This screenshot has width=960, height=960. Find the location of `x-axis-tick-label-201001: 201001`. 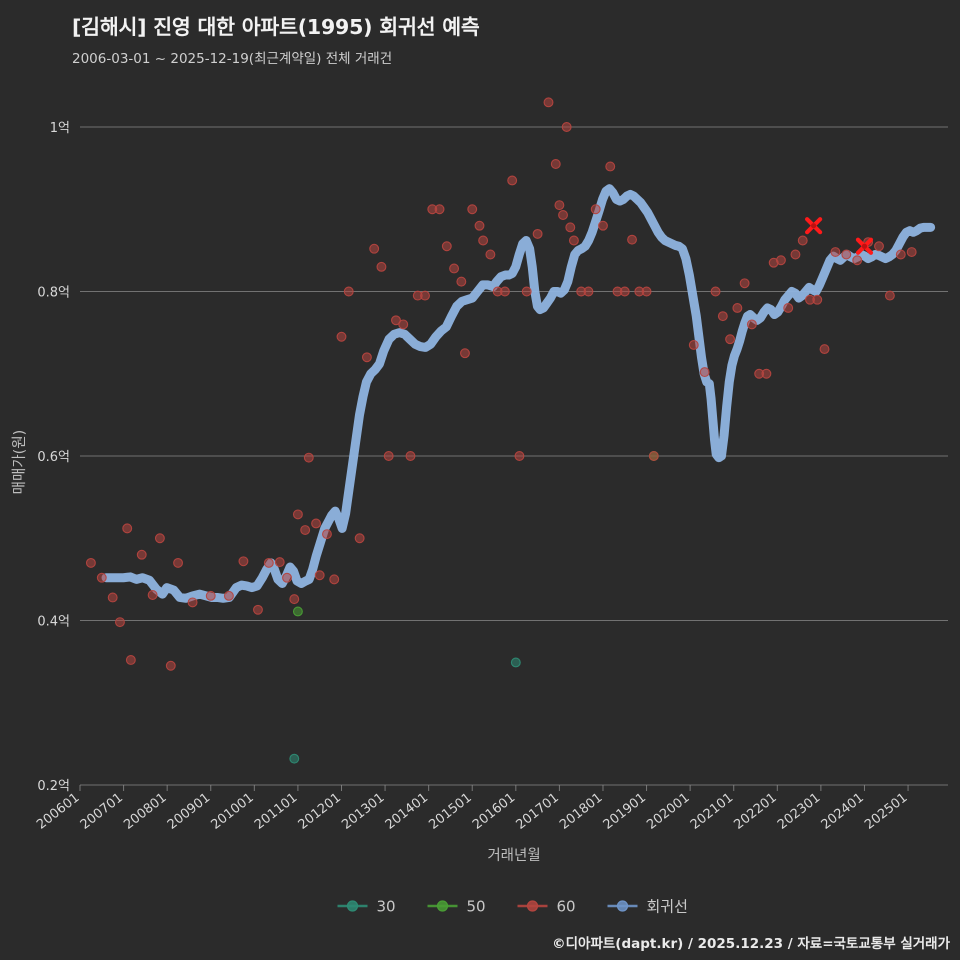

x-axis-tick-label-201001: 201001 is located at coordinates (232, 811).